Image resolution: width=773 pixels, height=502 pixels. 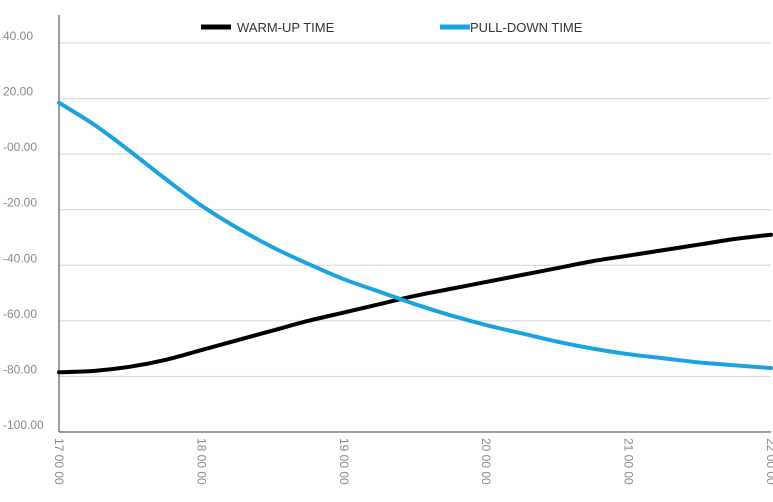 I want to click on y-tick-label: 20.00, so click(x=18, y=92).